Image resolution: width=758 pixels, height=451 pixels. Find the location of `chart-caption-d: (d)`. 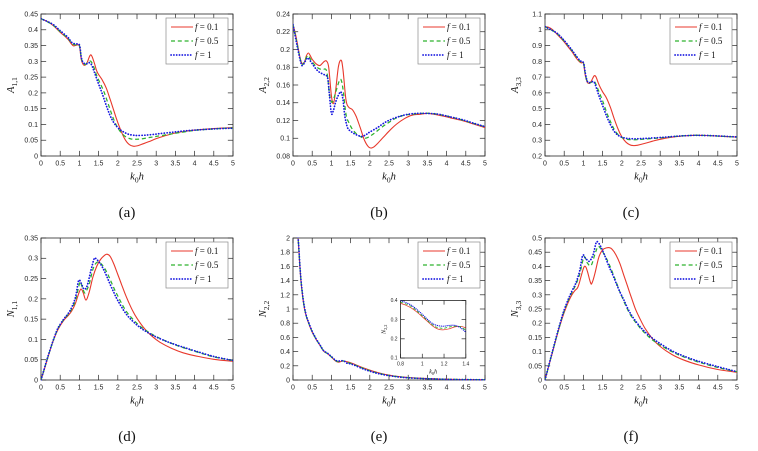

chart-caption-d: (d) is located at coordinates (127, 437).